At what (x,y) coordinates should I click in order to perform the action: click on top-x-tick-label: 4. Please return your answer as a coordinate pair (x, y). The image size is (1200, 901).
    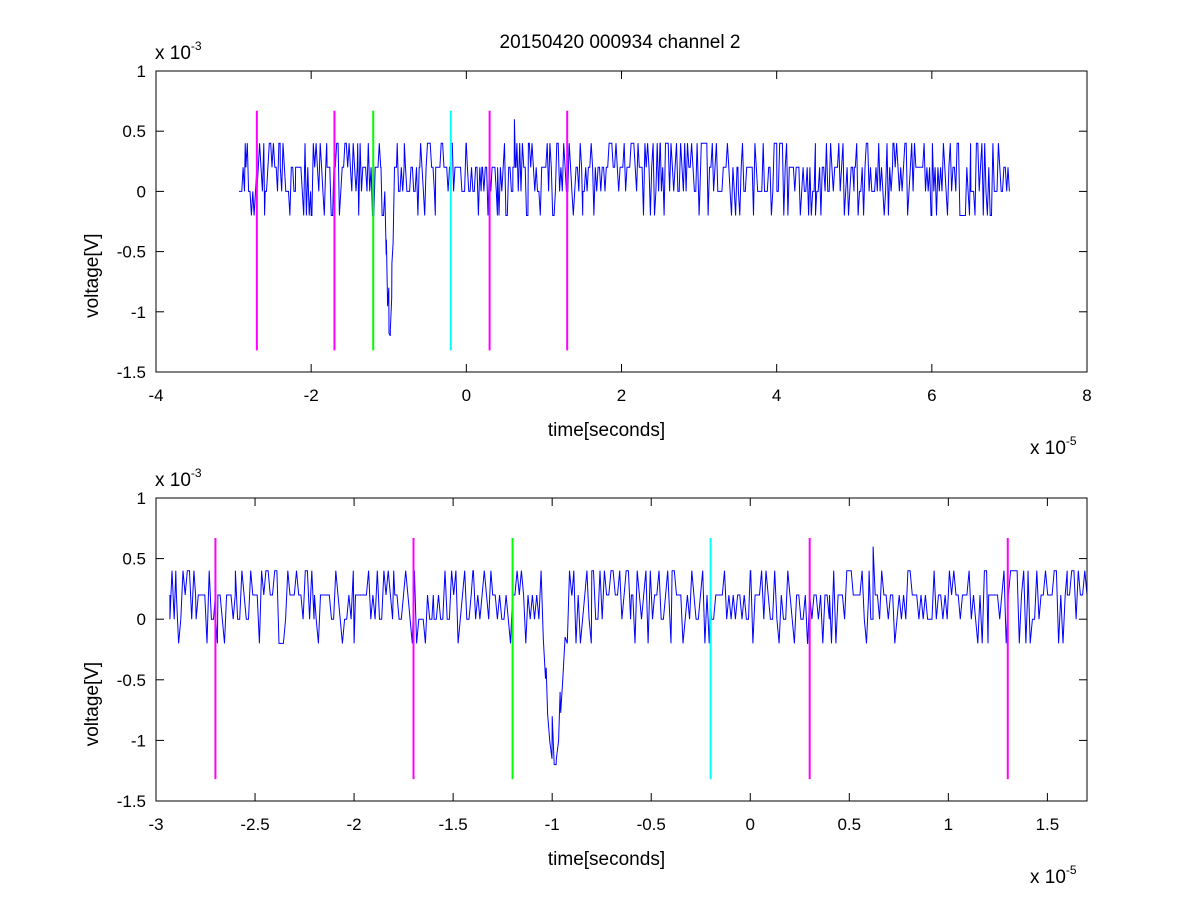
    Looking at the image, I should click on (776, 395).